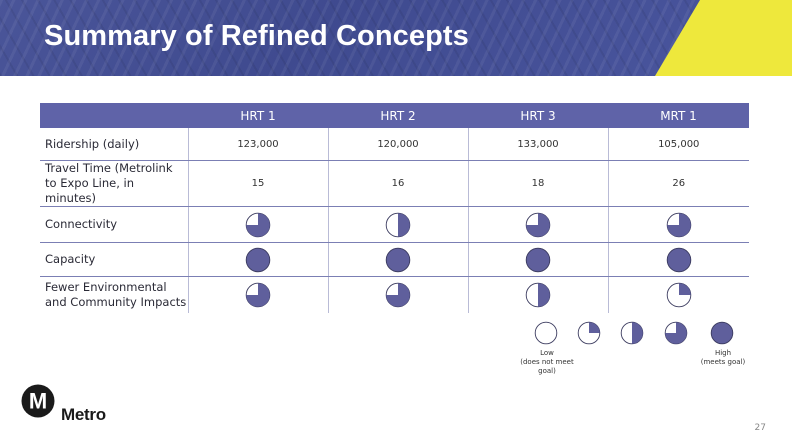 This screenshot has height=446, width=792. I want to click on table-row: Connectivity, so click(394, 224).